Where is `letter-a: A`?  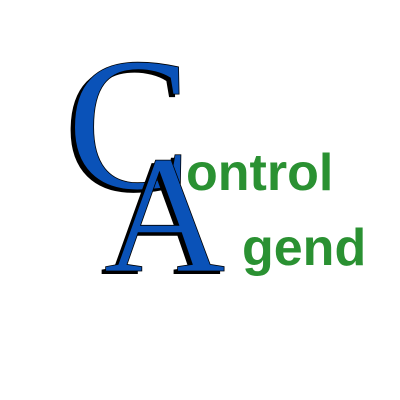 letter-a: A is located at coordinates (164, 215).